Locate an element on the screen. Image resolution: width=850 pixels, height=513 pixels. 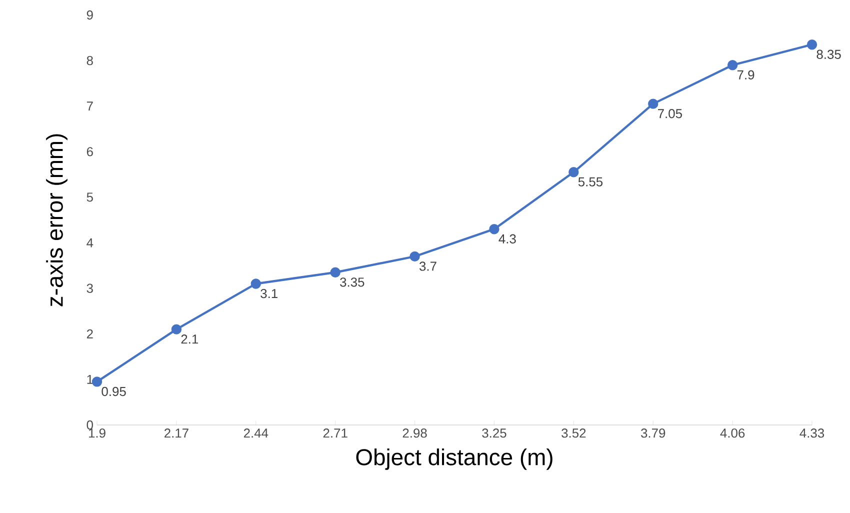
data-label: 3.1 is located at coordinates (269, 293).